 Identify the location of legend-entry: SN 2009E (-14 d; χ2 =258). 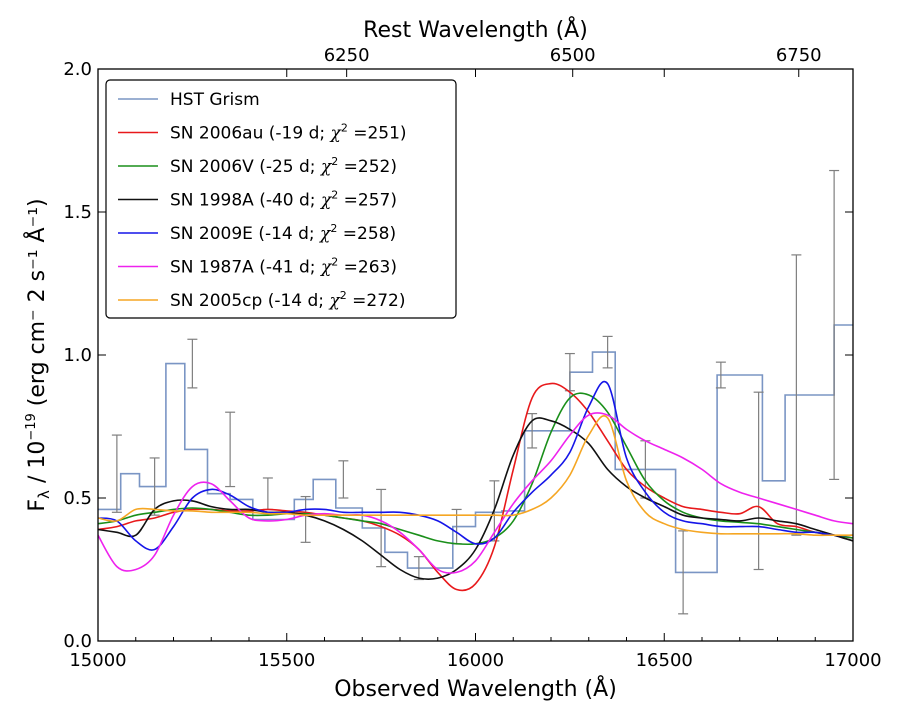
(257, 233).